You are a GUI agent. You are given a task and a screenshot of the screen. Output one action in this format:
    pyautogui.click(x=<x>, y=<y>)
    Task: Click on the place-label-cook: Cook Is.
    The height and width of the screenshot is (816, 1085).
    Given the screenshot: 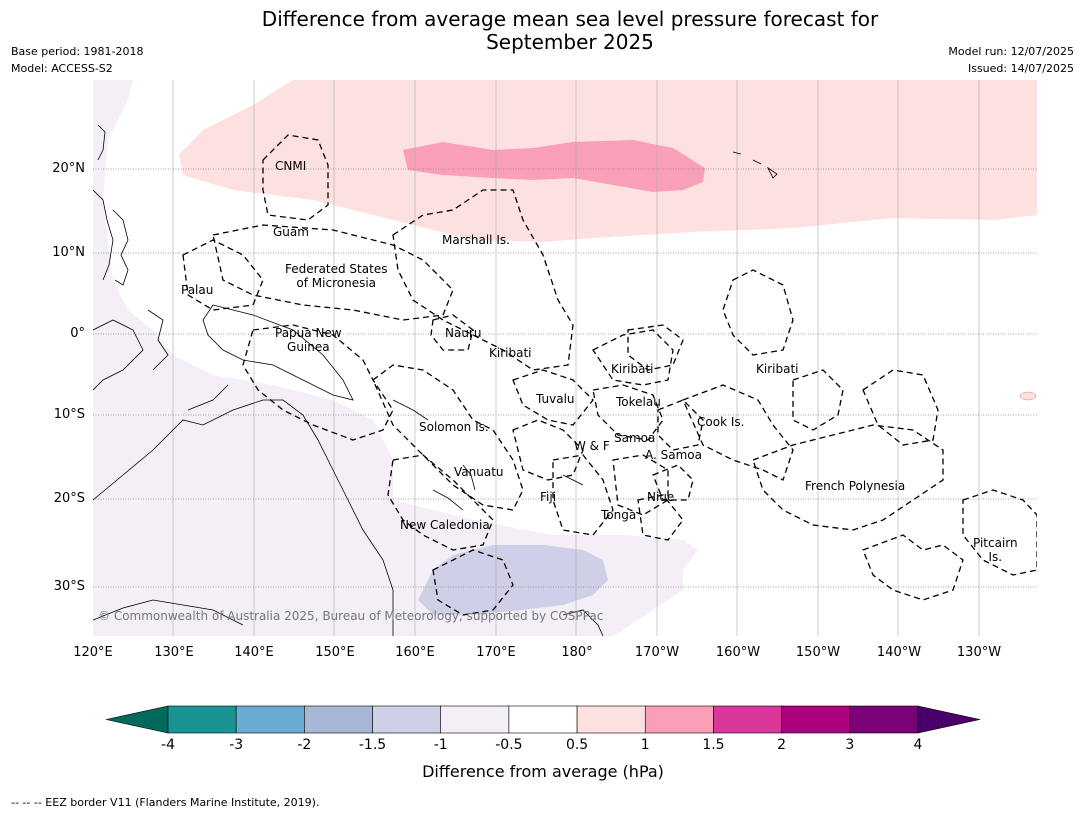 What is the action you would take?
    pyautogui.click(x=721, y=422)
    